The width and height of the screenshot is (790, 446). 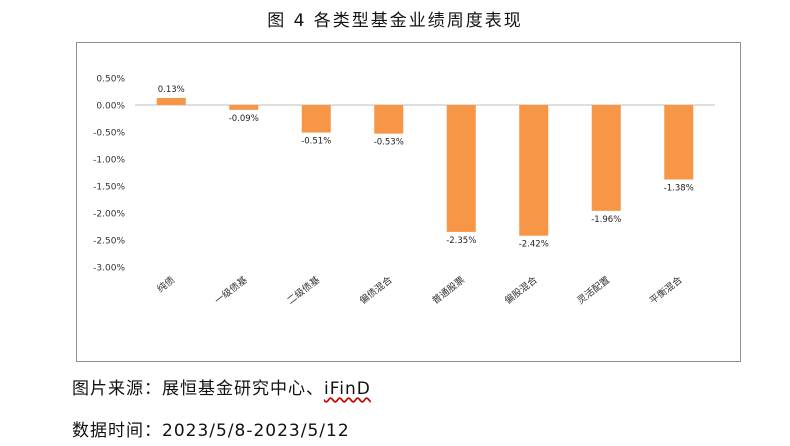 I want to click on x-tick-label: 纯债, so click(x=166, y=284).